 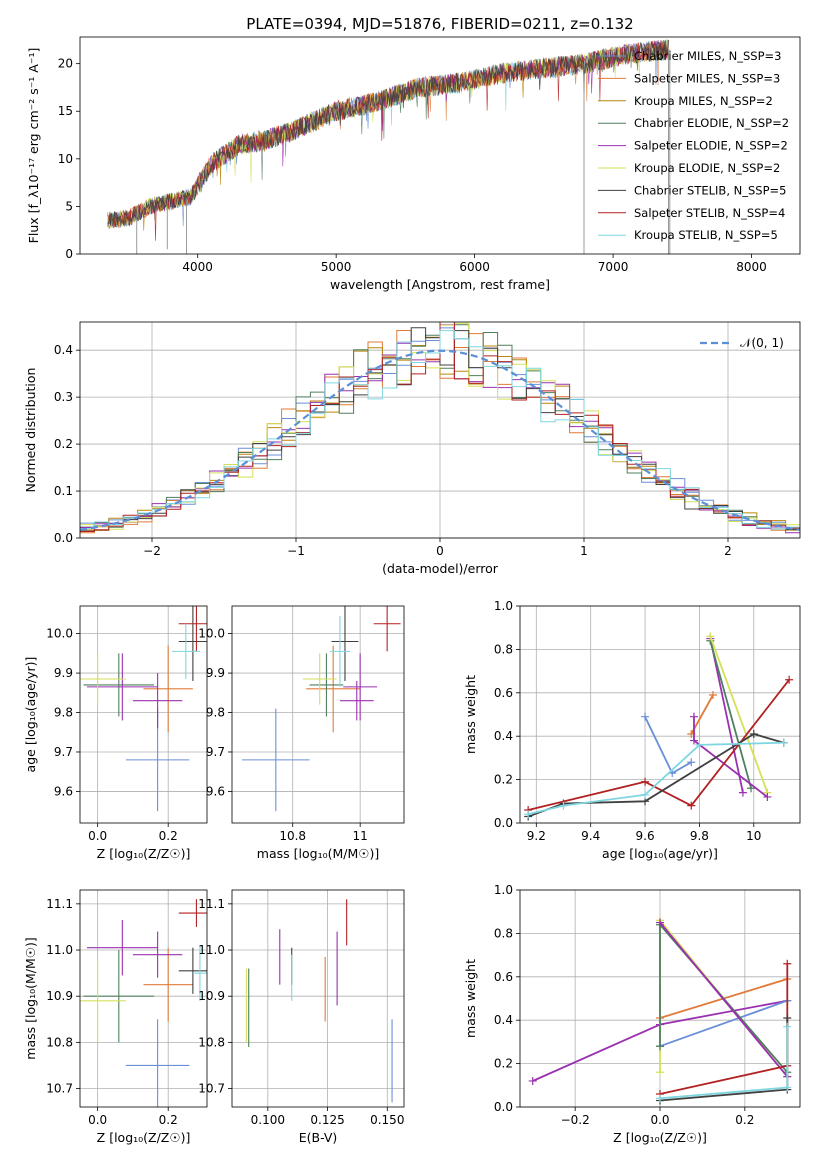 I want to click on legend-entry: Chabrier STELIB, N_SSP=5, so click(x=710, y=190).